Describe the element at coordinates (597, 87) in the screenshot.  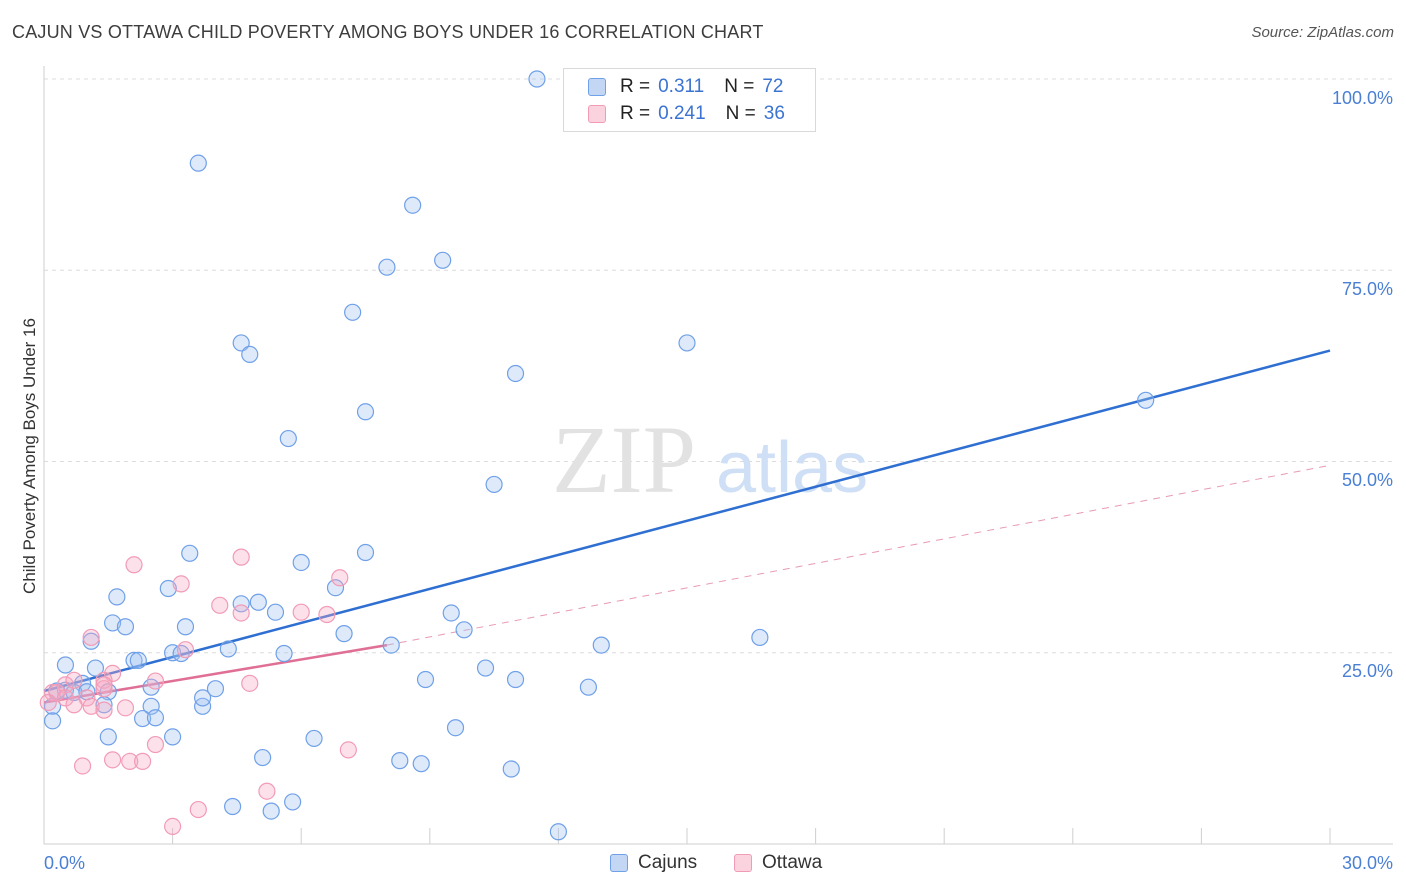
I see `legend-swatch-cajuns` at that location.